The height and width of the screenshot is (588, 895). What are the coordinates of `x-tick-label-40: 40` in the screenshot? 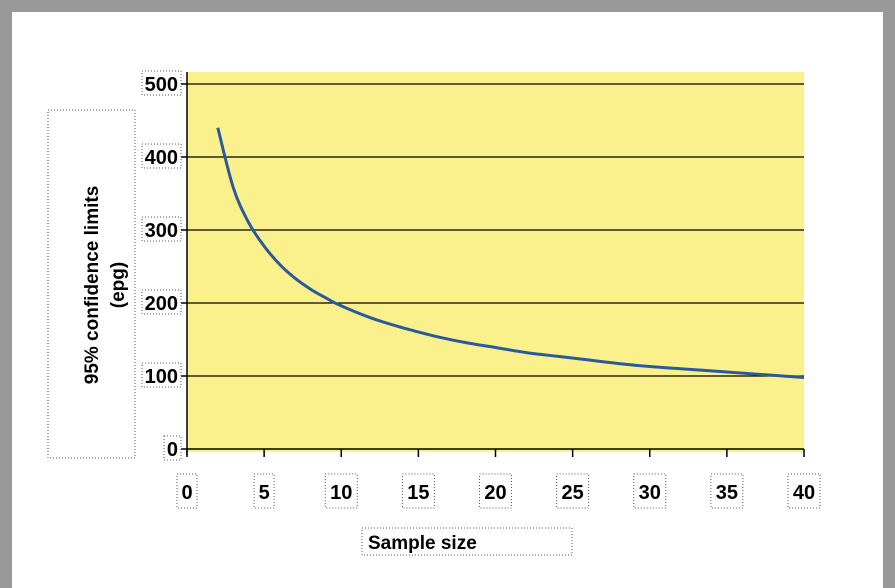 It's located at (804, 493).